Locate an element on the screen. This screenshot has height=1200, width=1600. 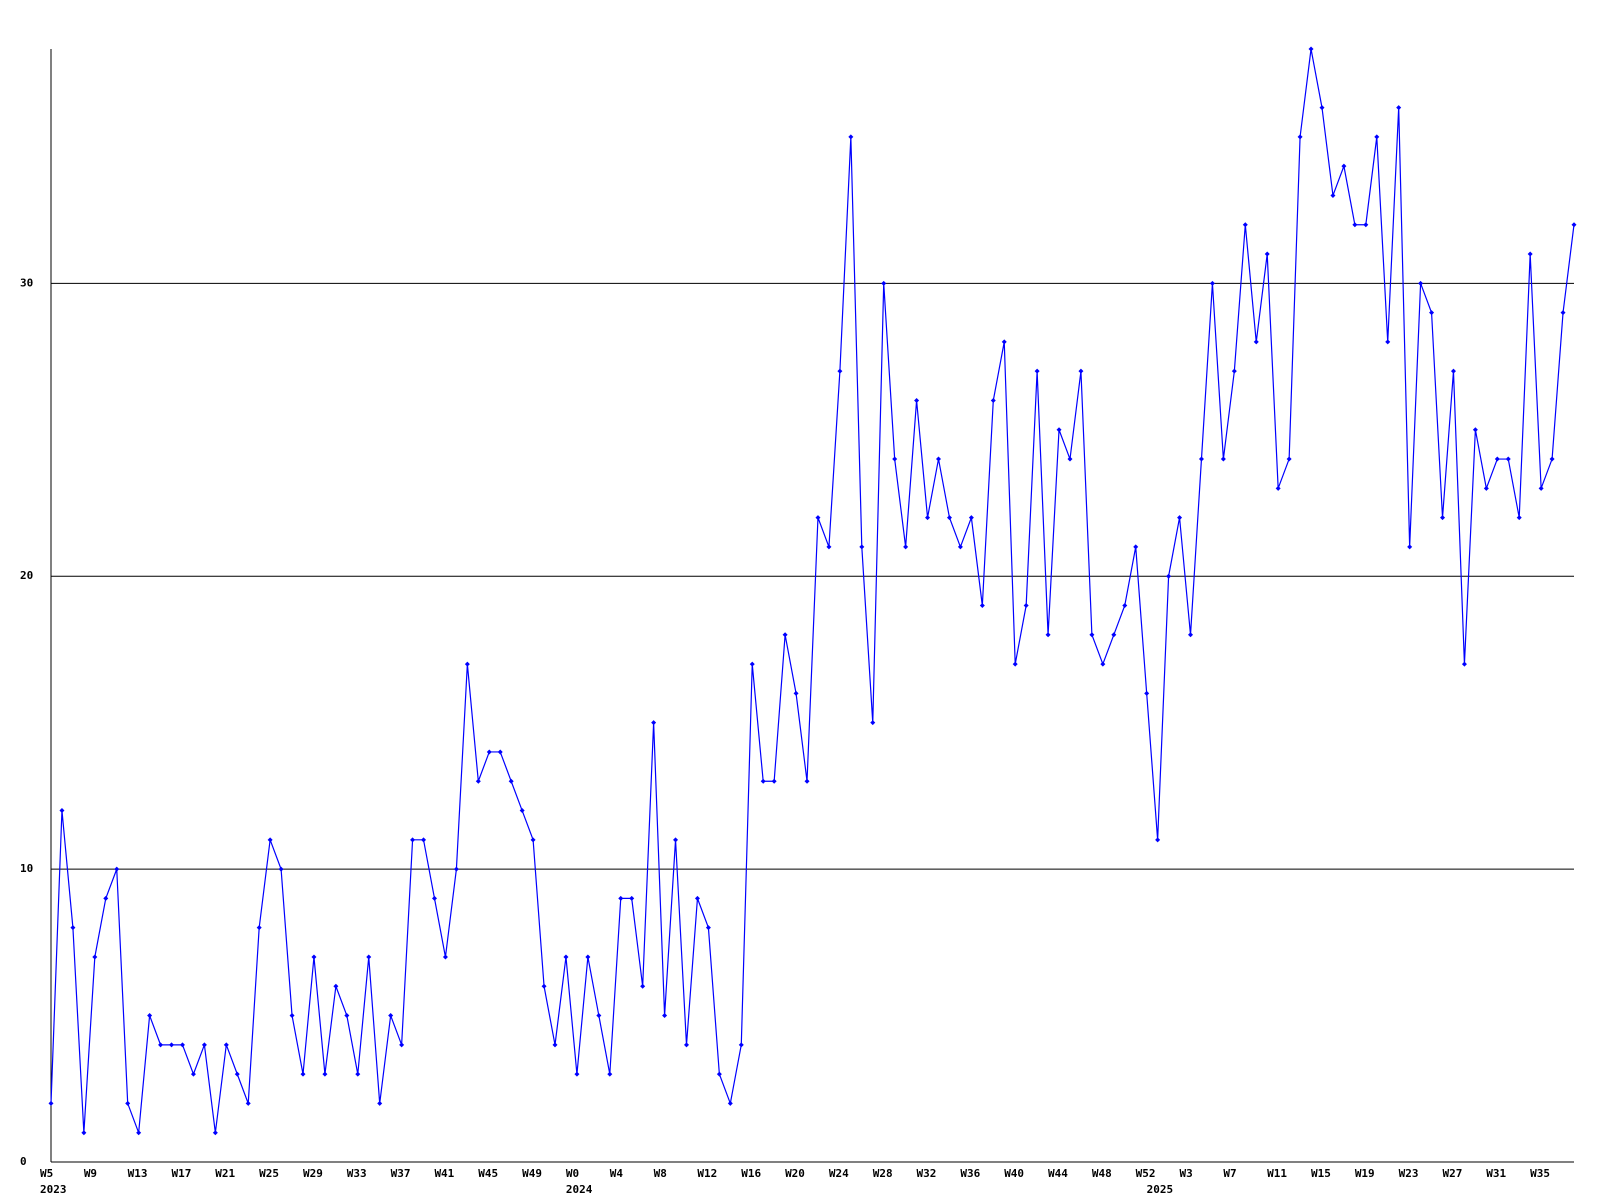
x-tick-label: W35 is located at coordinates (1540, 1173).